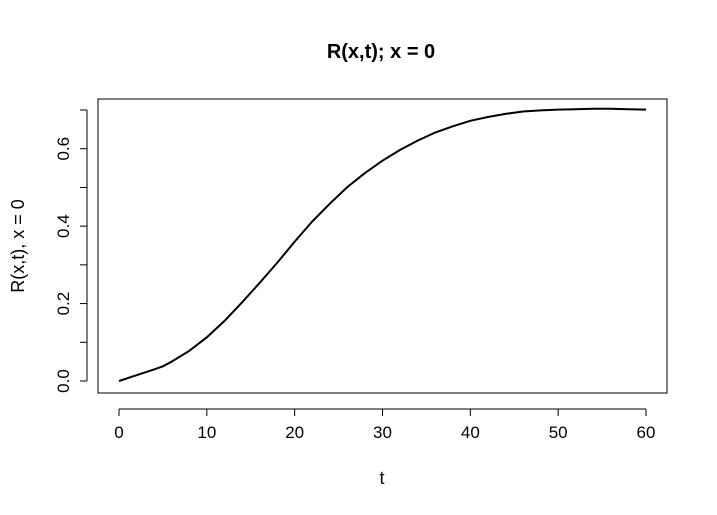  I want to click on x-tick-label: 0, so click(118, 432).